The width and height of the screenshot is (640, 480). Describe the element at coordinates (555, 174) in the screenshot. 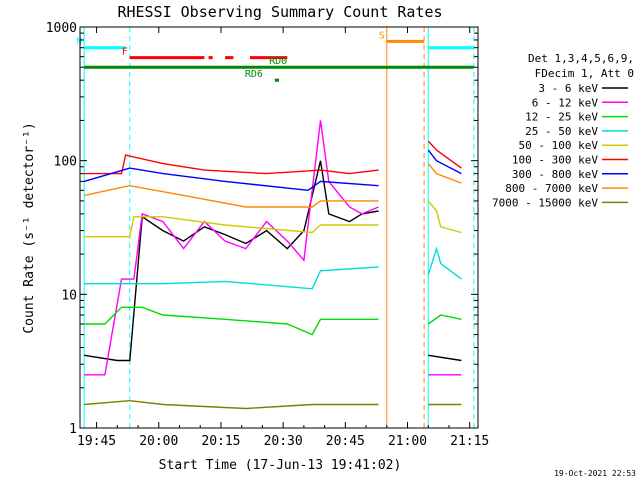

I see `legend-label-6: 300 - 800 keV` at that location.